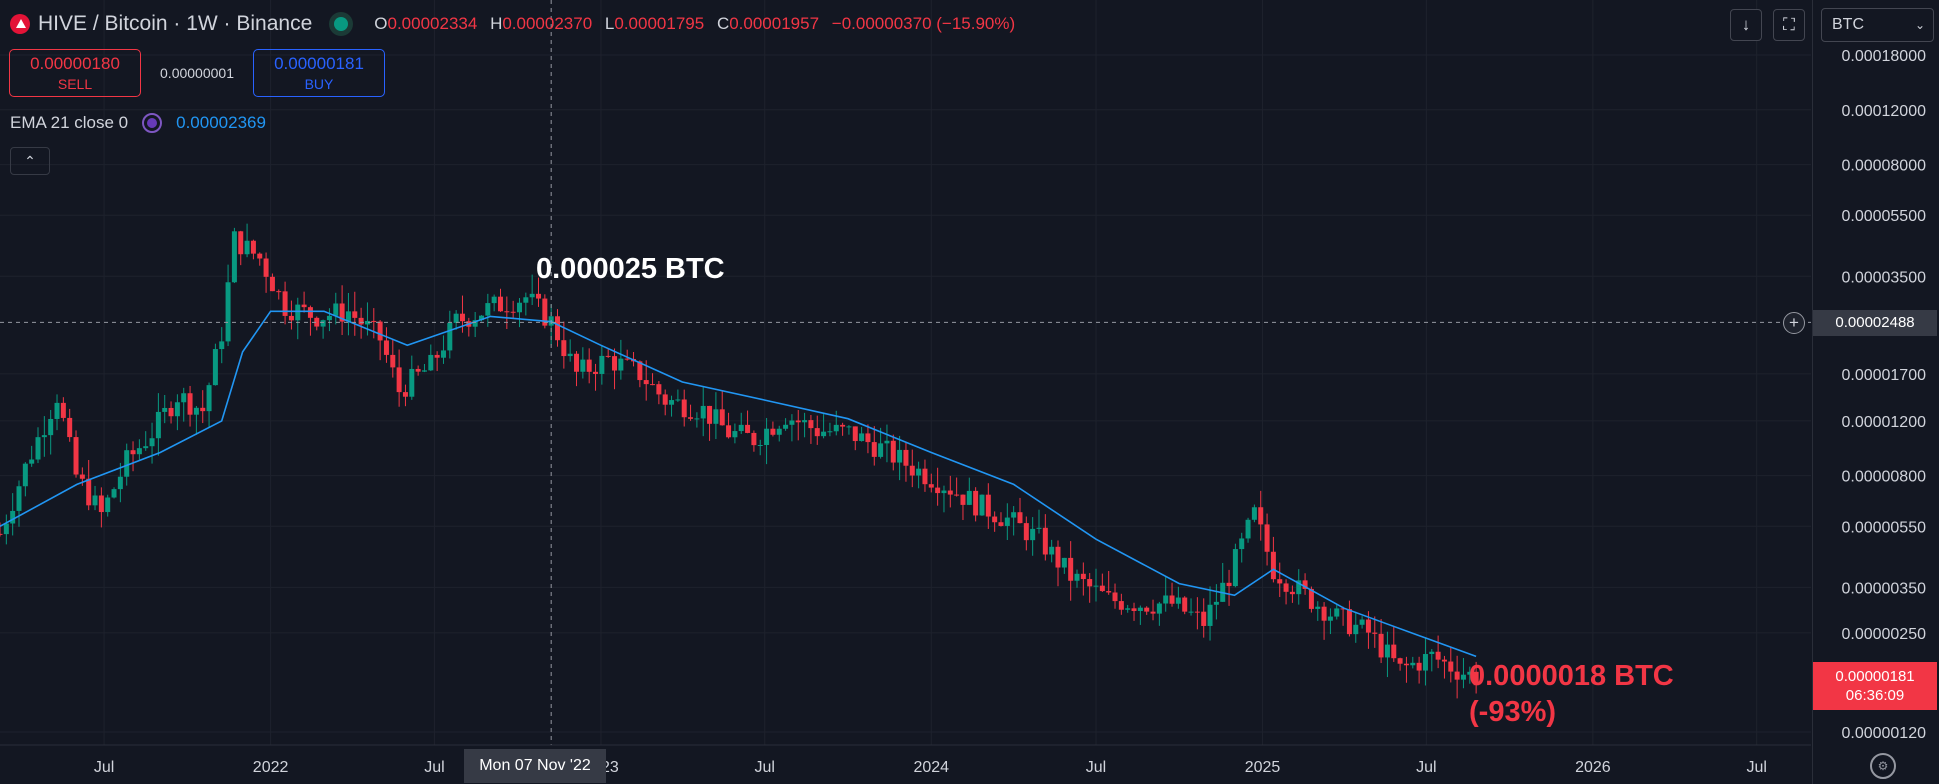 Image resolution: width=1939 pixels, height=784 pixels. What do you see at coordinates (1883, 56) in the screenshot?
I see `price-tick-label: 0.00018000` at bounding box center [1883, 56].